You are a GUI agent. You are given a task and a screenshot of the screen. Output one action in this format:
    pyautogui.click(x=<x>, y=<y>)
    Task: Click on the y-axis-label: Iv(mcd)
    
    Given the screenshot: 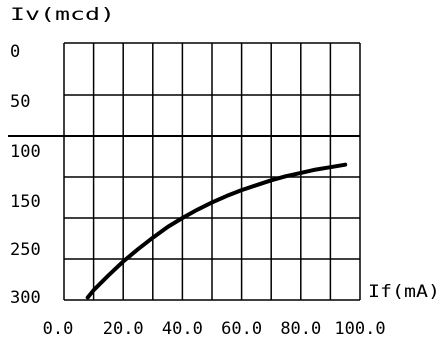 What is the action you would take?
    pyautogui.click(x=62, y=15)
    